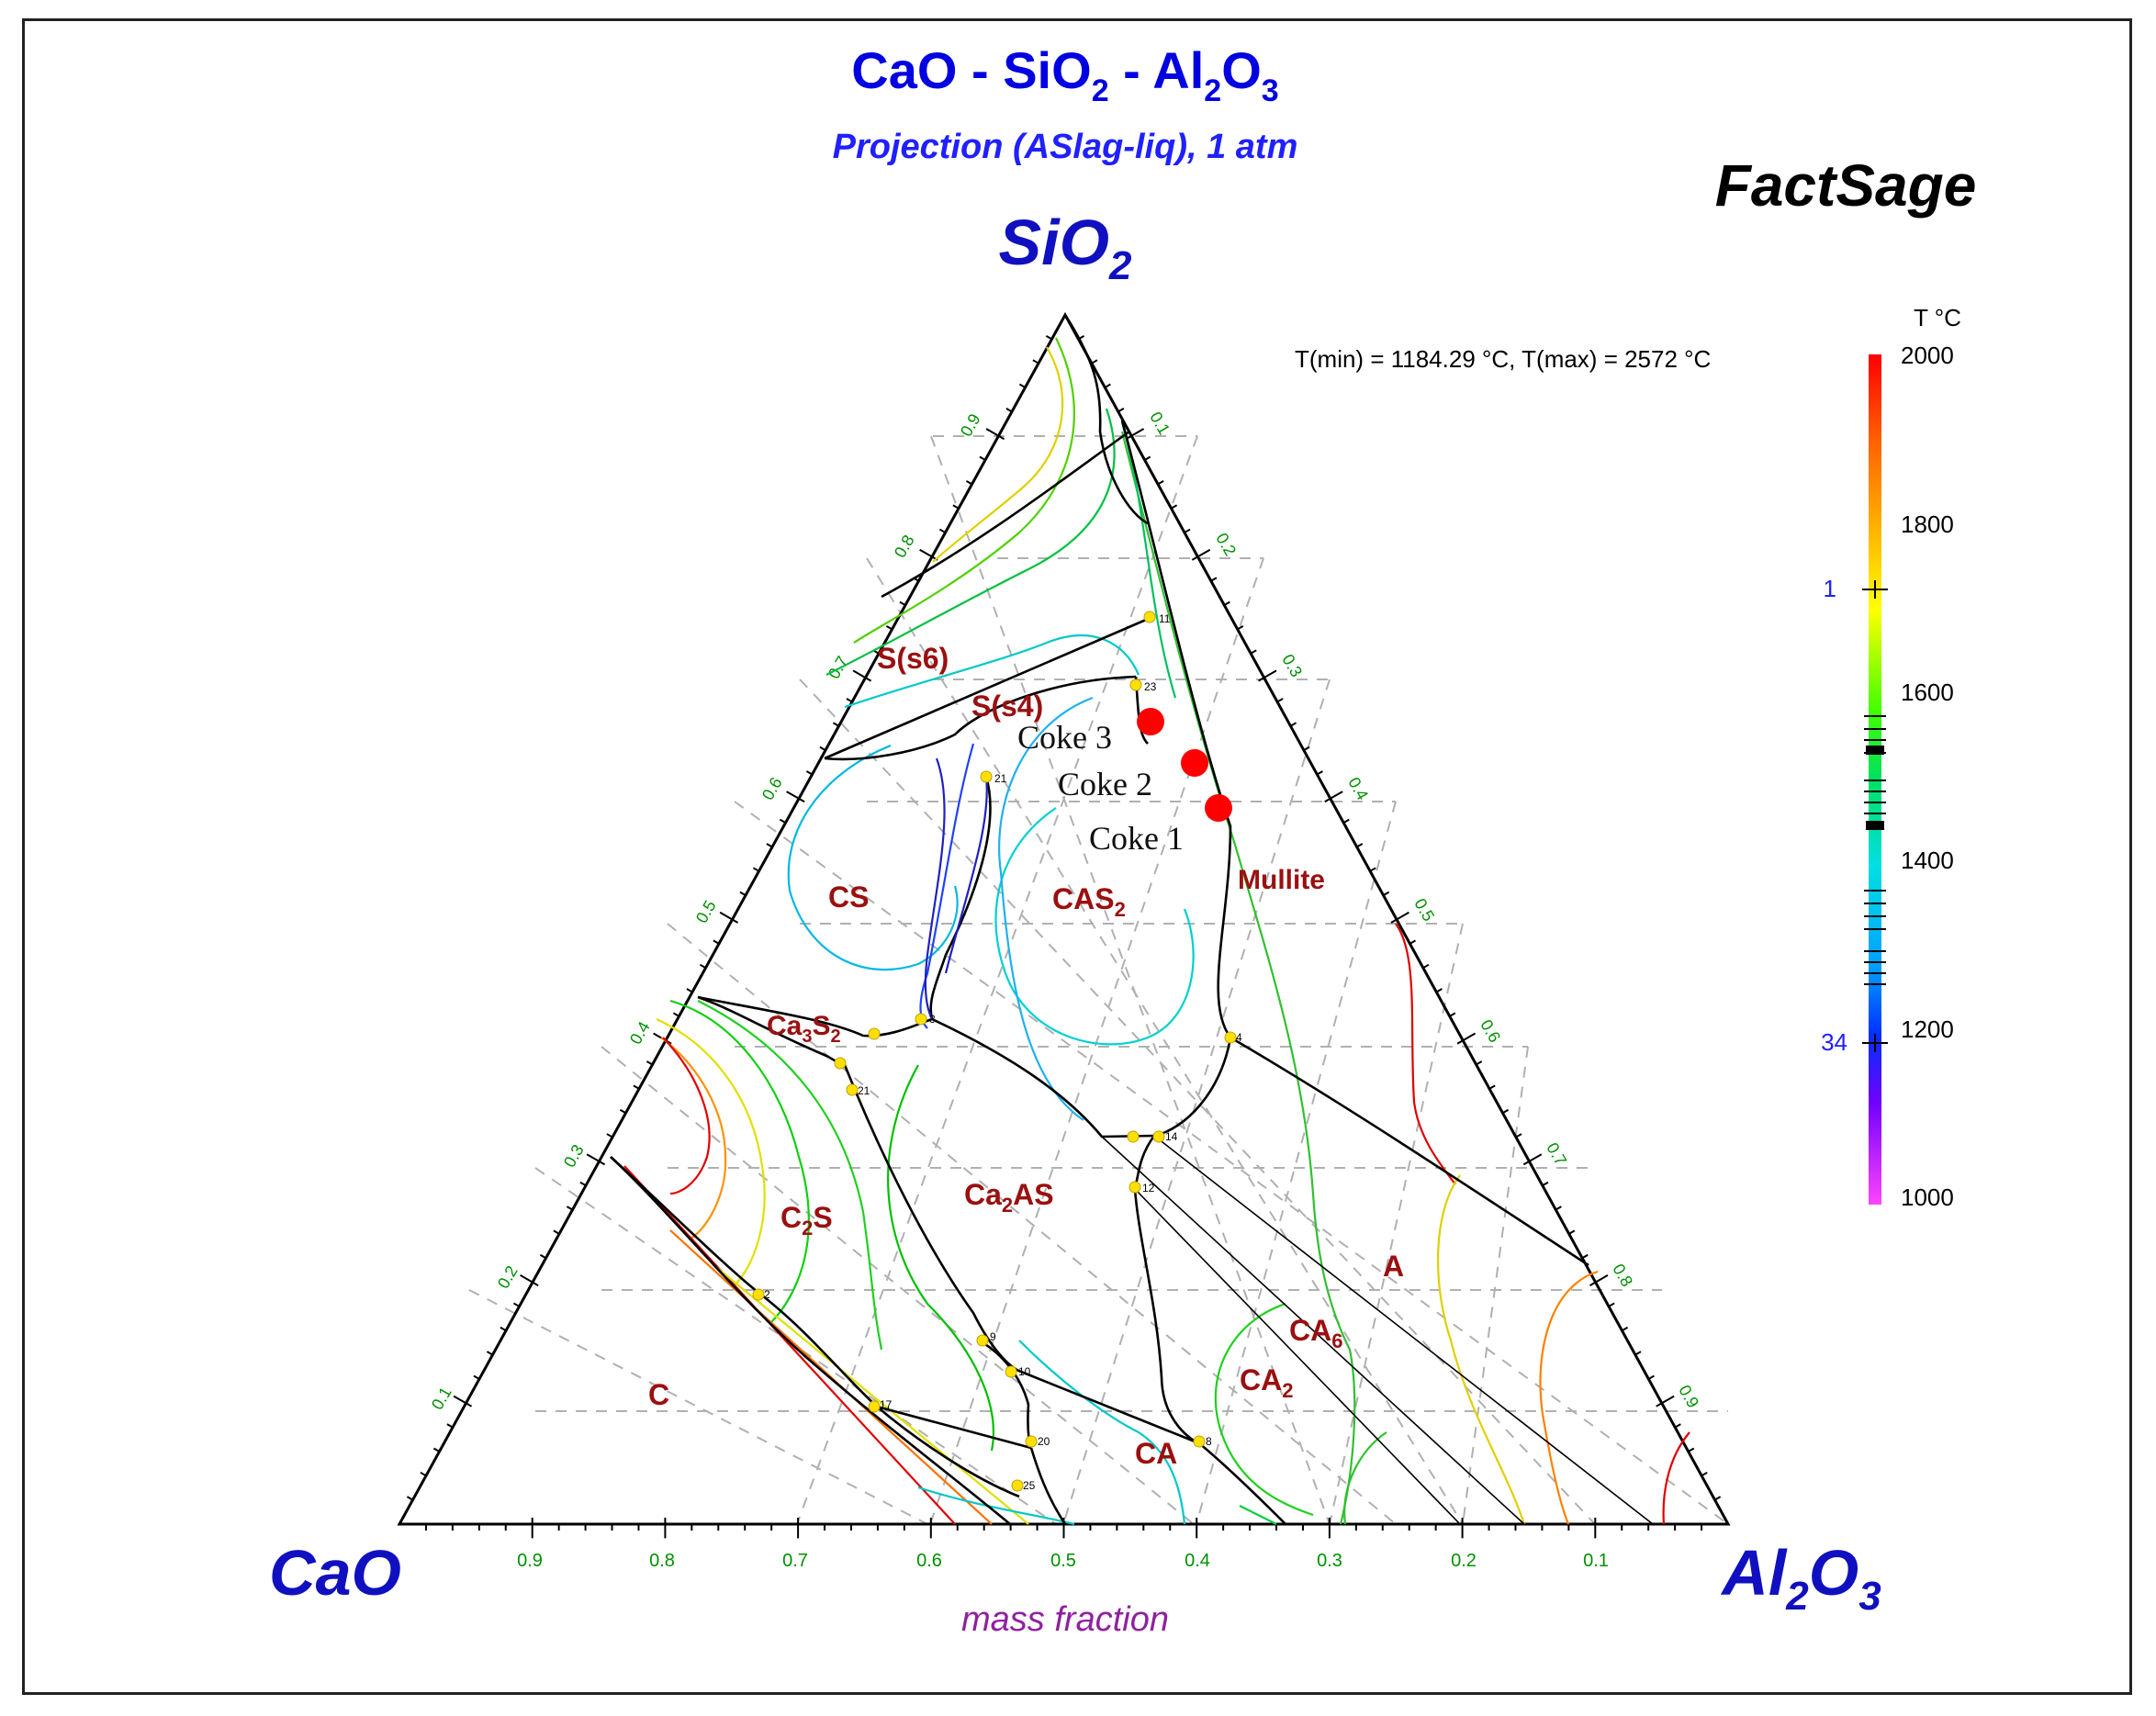  Describe the element at coordinates (1192, 1088) in the screenshot. I see `boundary-cas2-mullite-low` at that location.